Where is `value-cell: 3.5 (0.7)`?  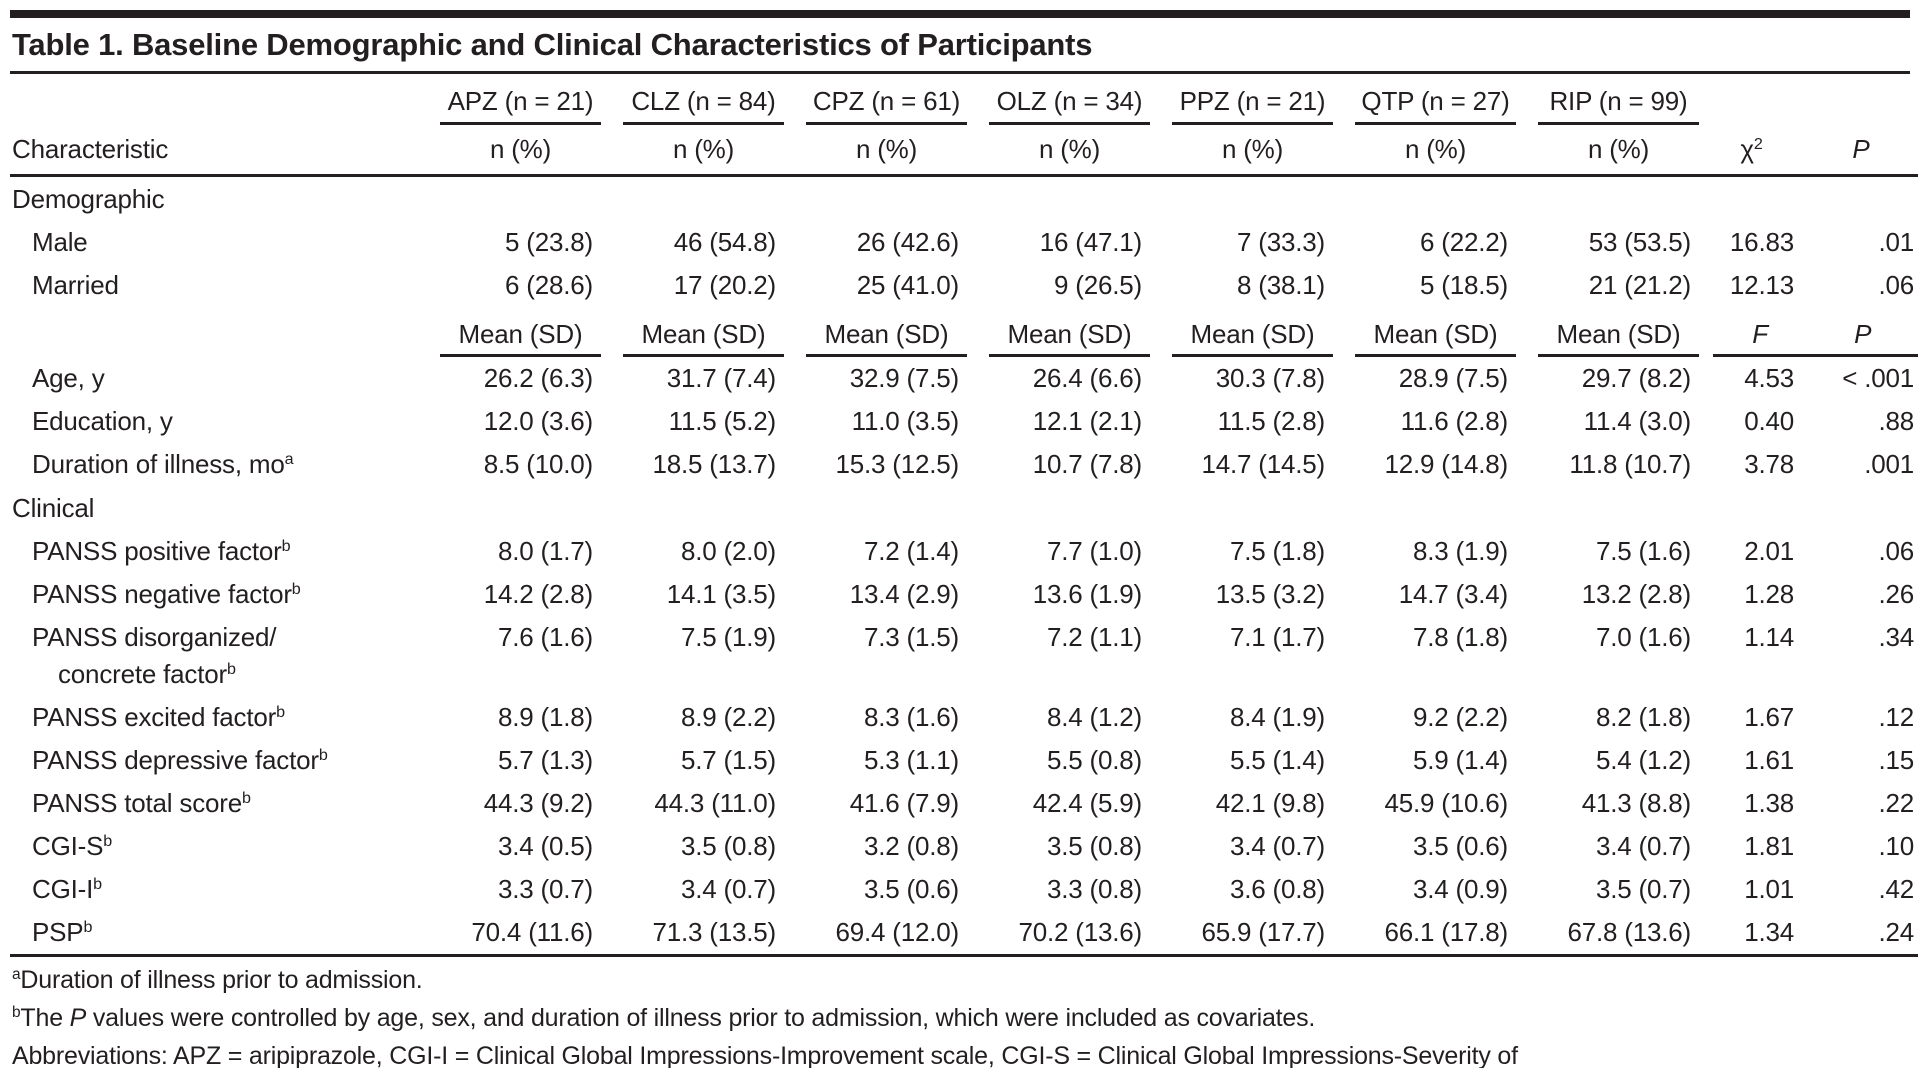
value-cell: 3.5 (0.7) is located at coordinates (1643, 889).